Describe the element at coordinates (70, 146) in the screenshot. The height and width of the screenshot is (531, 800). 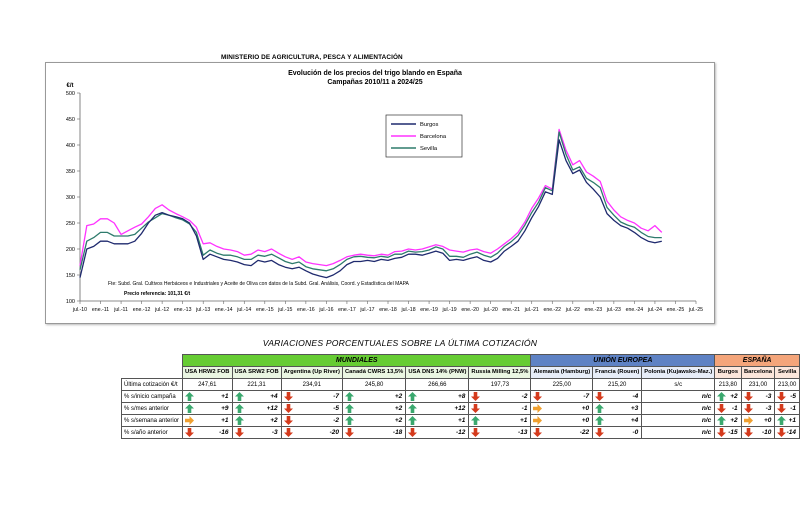
I see `y-tick-label: 400` at that location.